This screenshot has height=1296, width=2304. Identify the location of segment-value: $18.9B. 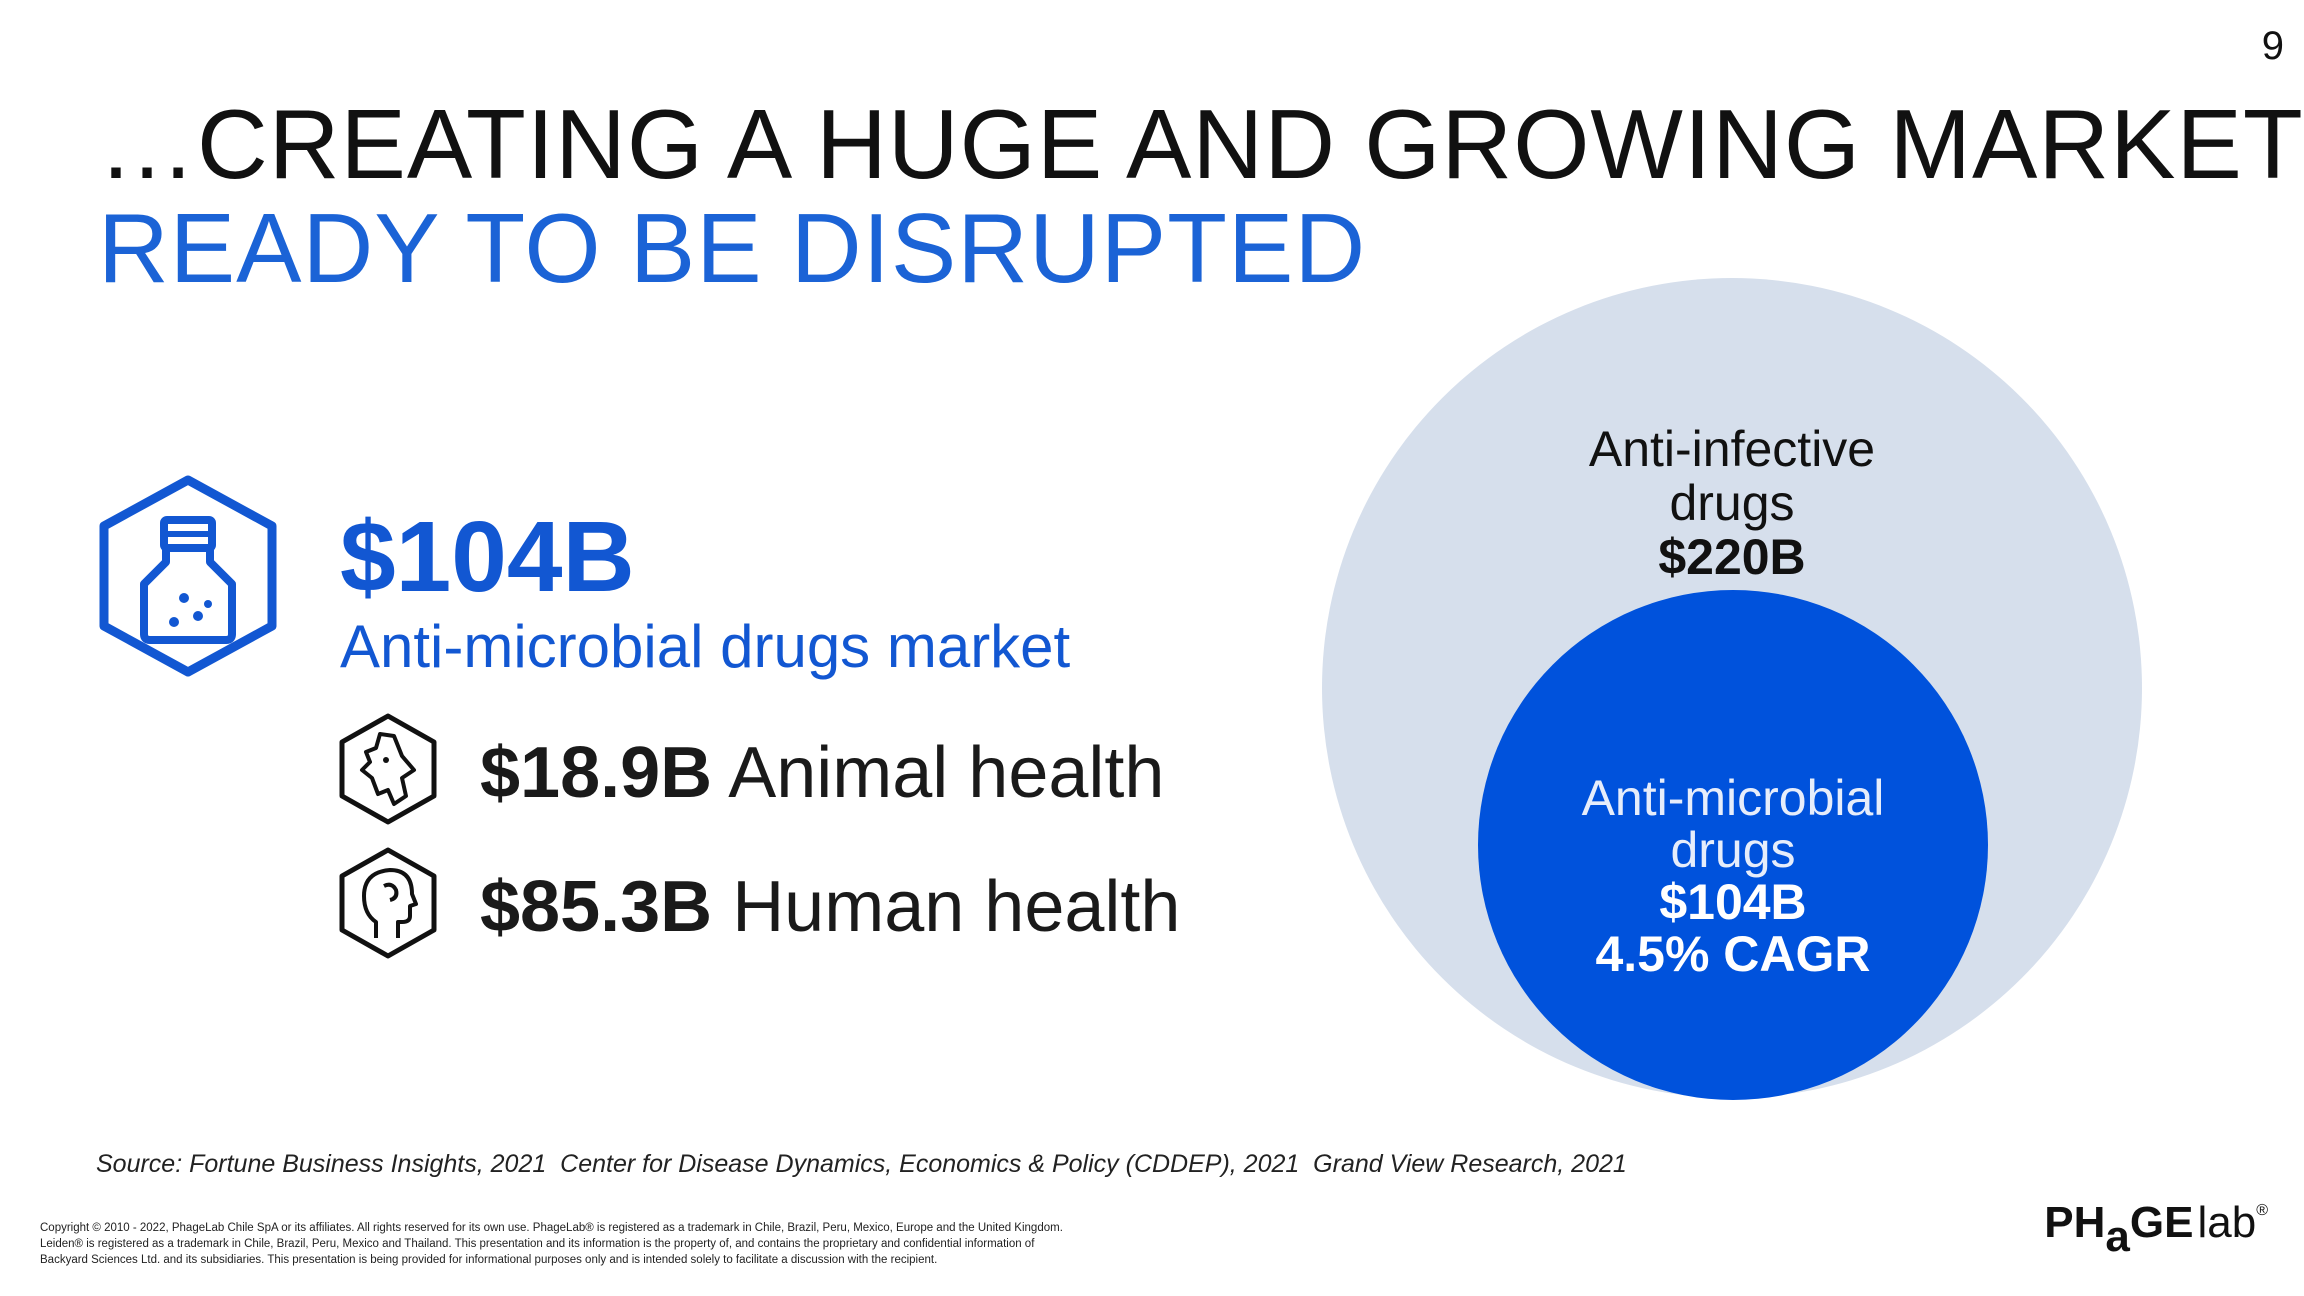
(596, 773).